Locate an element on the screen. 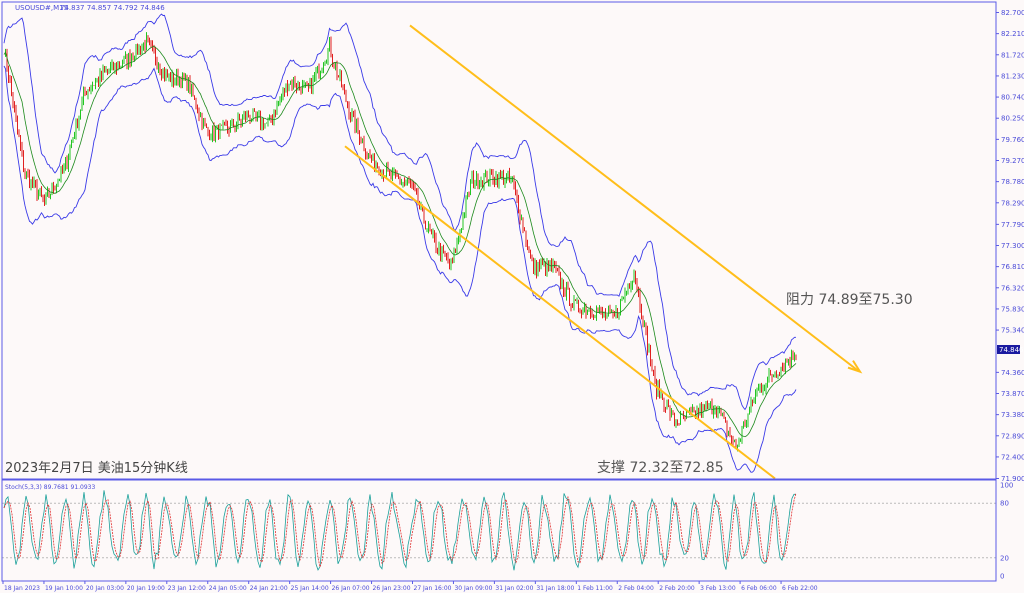 The image size is (1024, 593). price-tick-label: 77.300 is located at coordinates (1012, 246).